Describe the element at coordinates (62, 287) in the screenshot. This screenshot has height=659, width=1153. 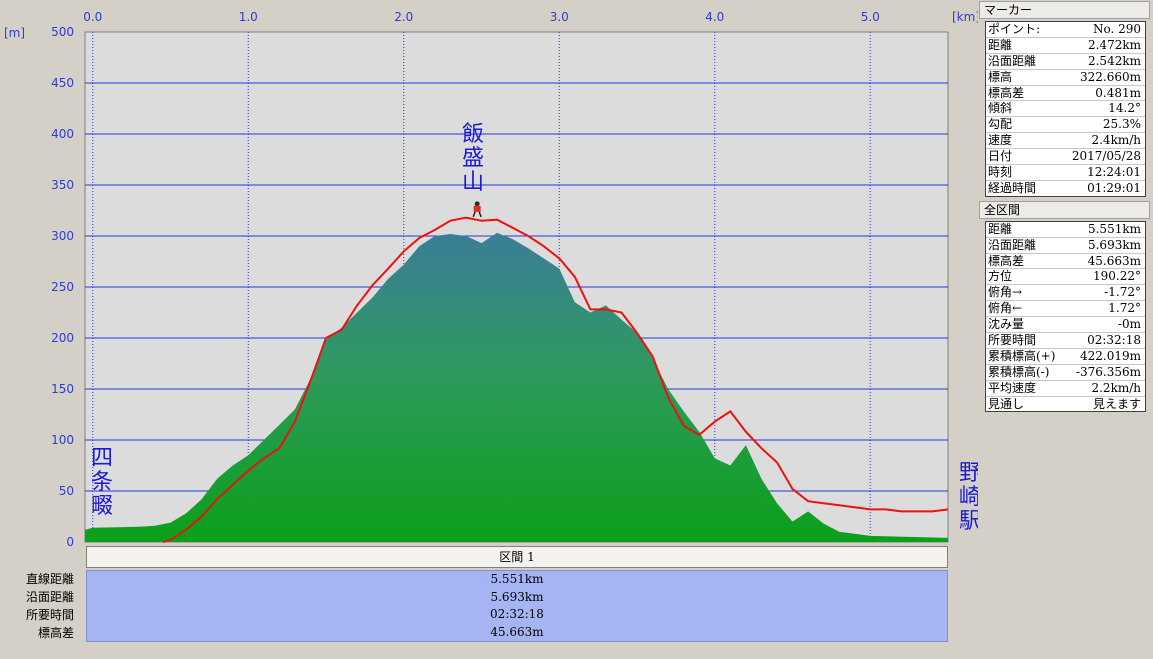
I see `y-tick-label: 250` at that location.